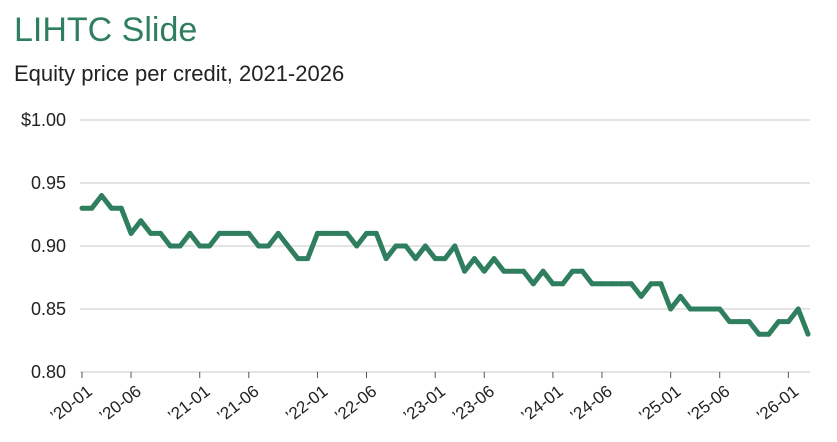 This screenshot has width=837, height=442. Describe the element at coordinates (709, 404) in the screenshot. I see `x-tick-label: ’25-06` at that location.